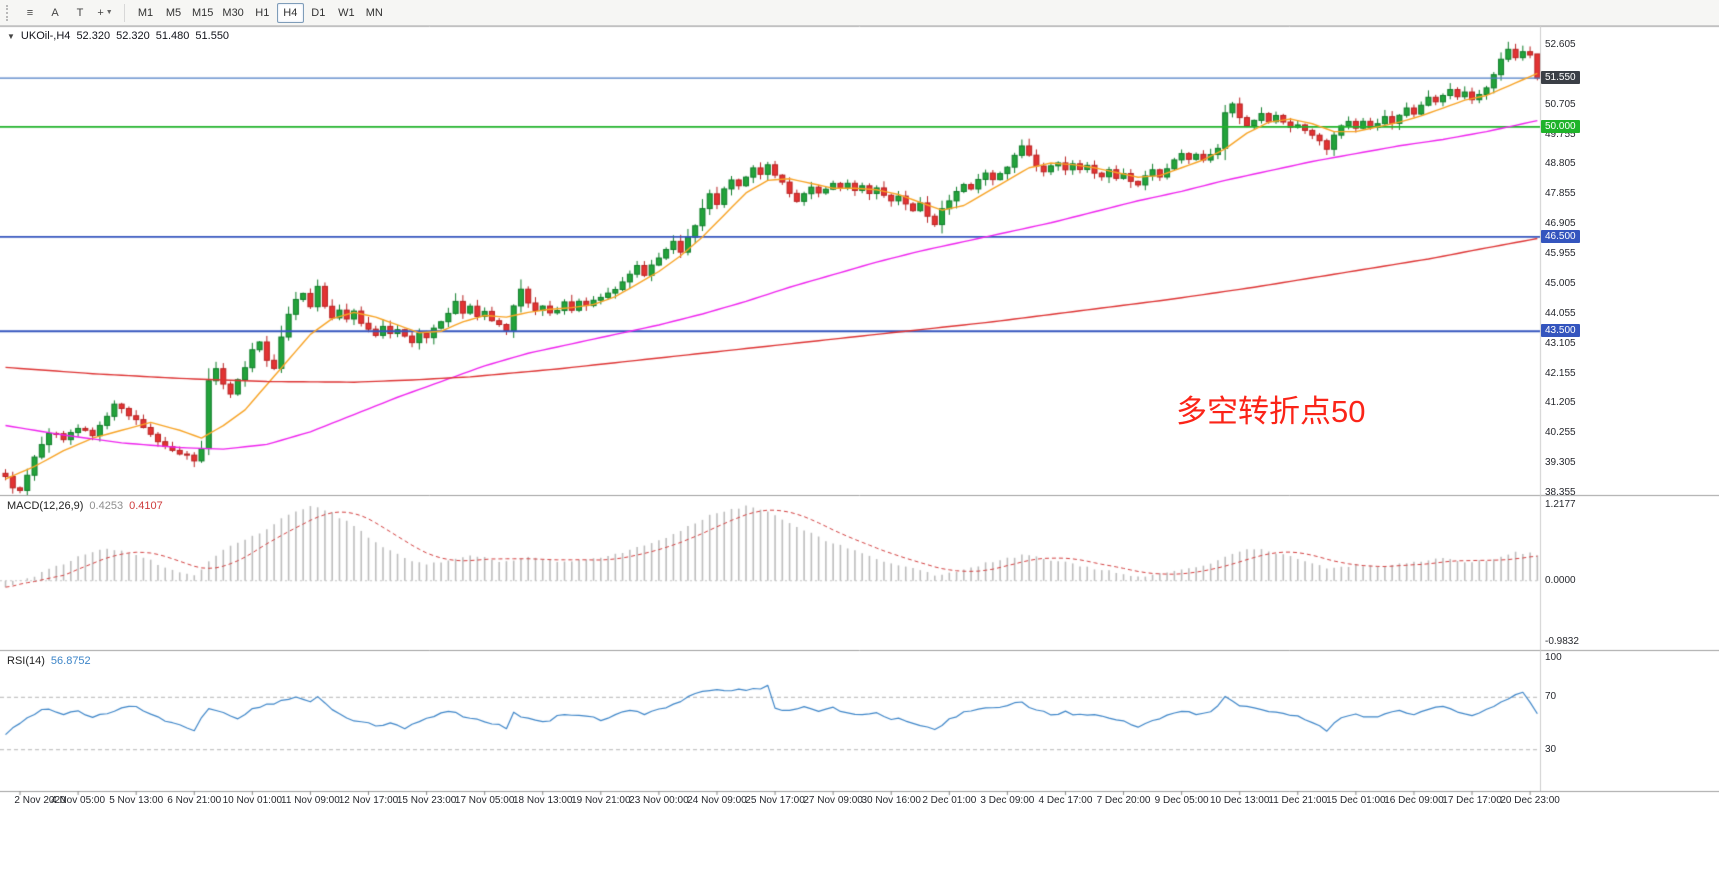 This screenshot has height=895, width=1719. What do you see at coordinates (202, 13) in the screenshot?
I see `timeframe-button-m15: M15` at bounding box center [202, 13].